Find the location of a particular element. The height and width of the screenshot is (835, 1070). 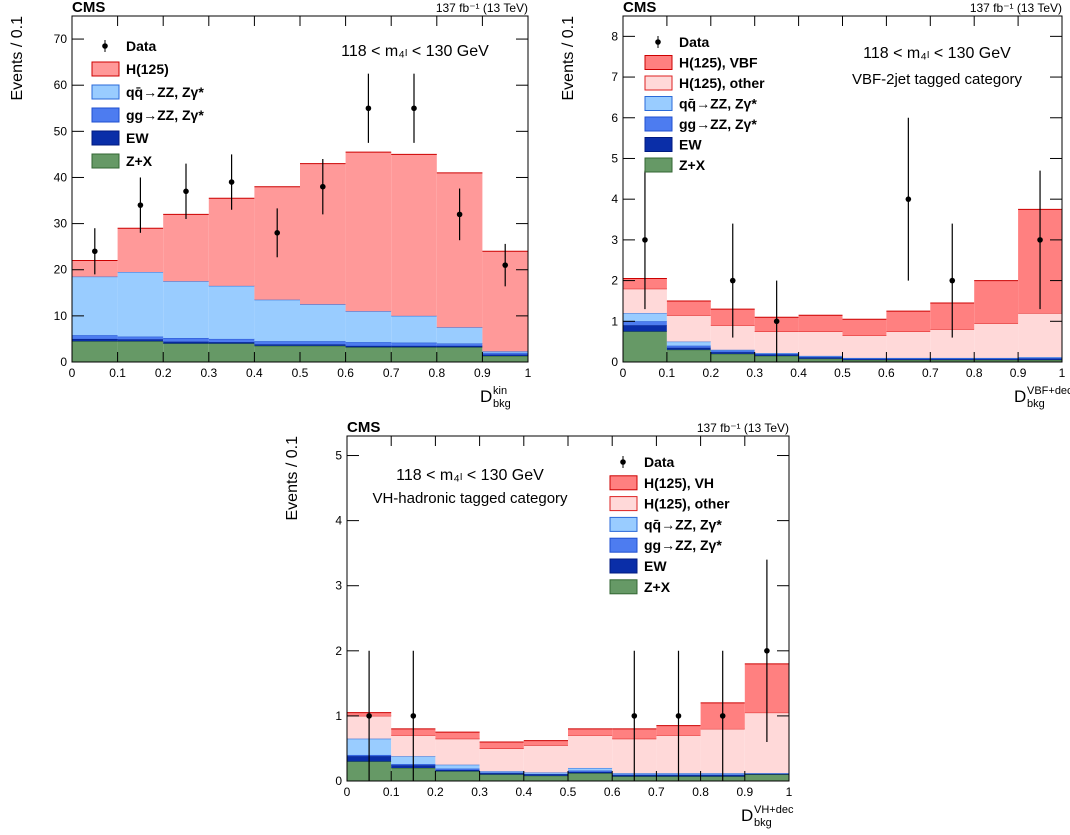

legend-label: qq̄→ZZ, Zγ* is located at coordinates (683, 524).